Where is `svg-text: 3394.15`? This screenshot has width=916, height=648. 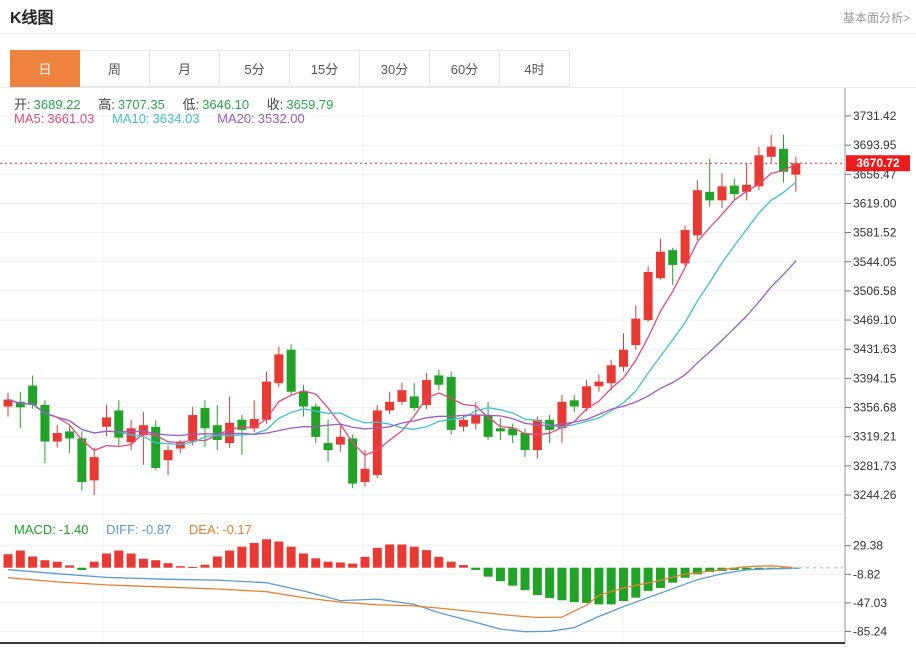
svg-text: 3394.15 is located at coordinates (875, 378).